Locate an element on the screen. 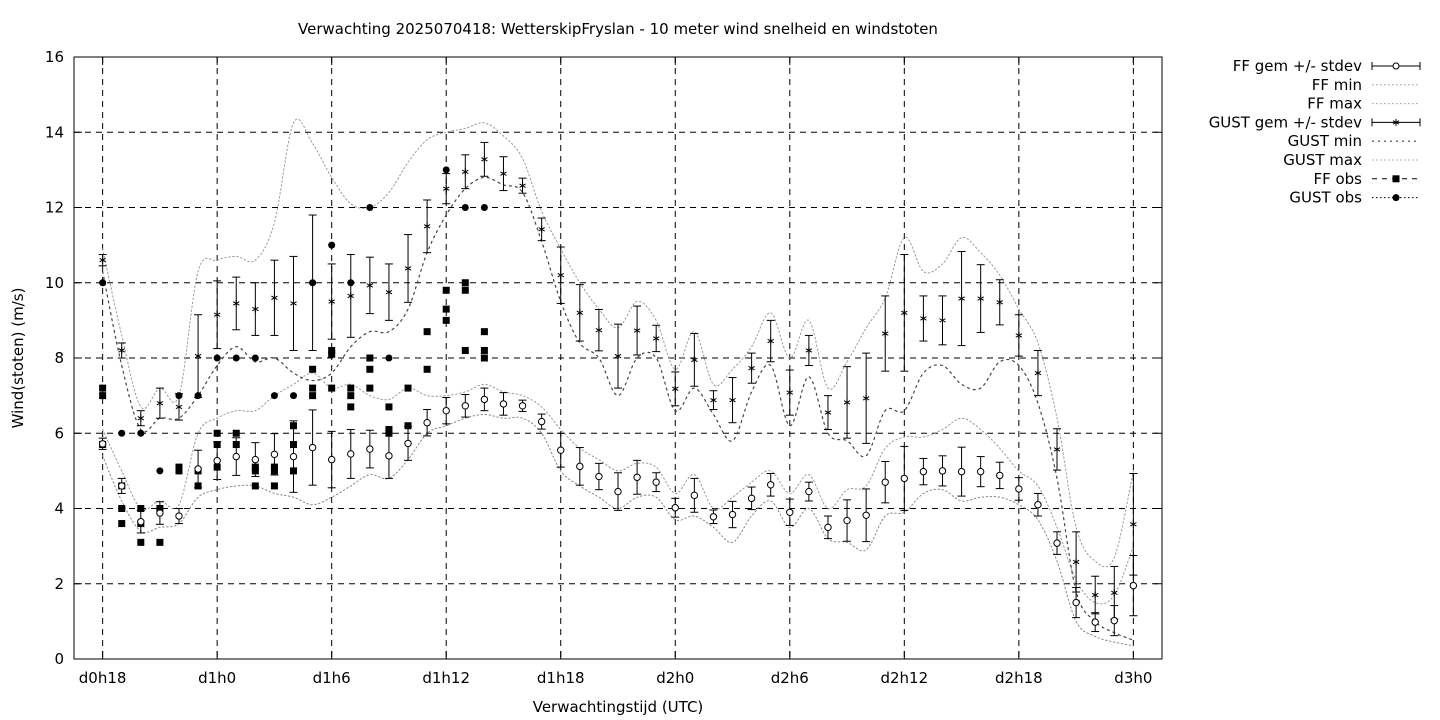  legend-label: GUST max is located at coordinates (1322, 160).